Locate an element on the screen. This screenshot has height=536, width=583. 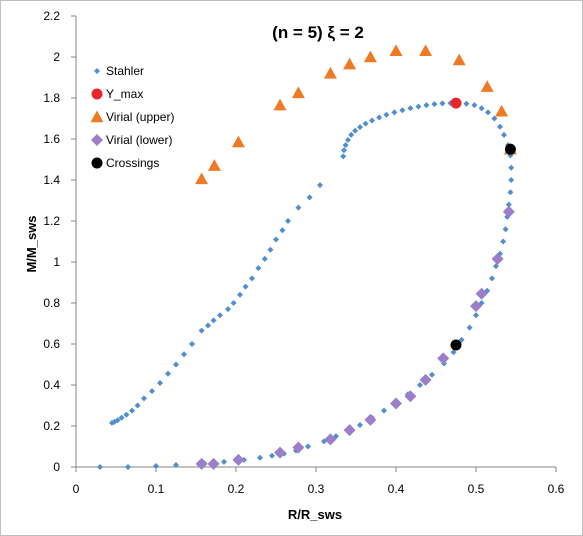
x-tick-label: 0 is located at coordinates (76, 489).